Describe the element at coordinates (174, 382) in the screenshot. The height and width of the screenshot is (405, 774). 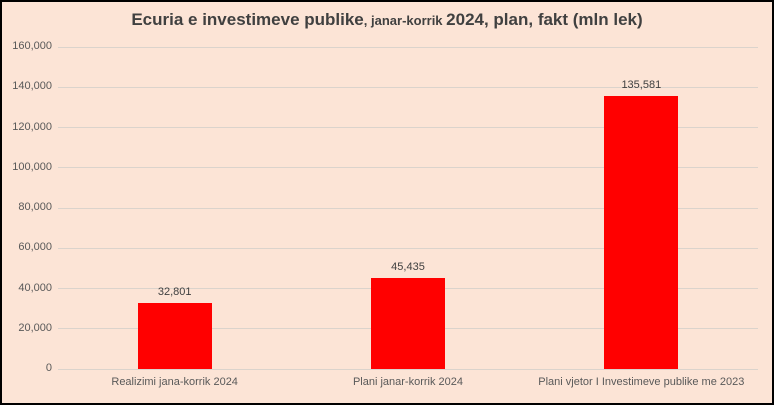
I see `x-category-label: Realizimi jana-korrik 2024` at that location.